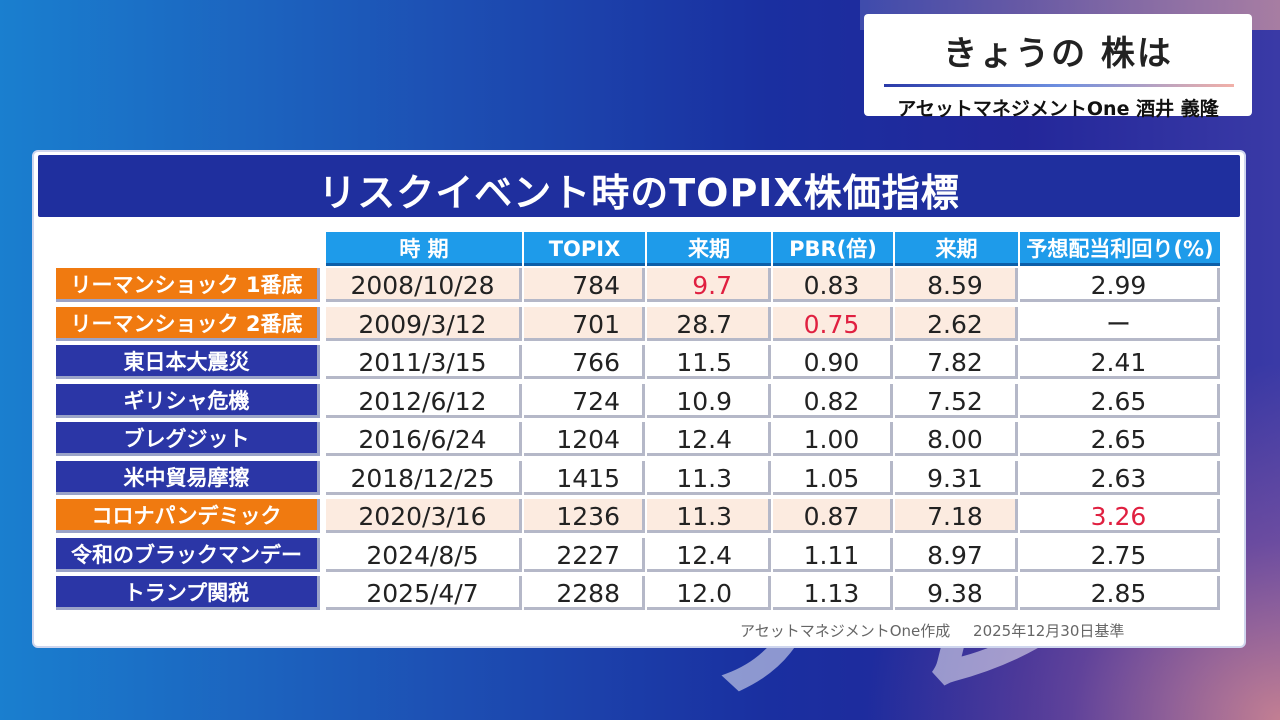 The image size is (1280, 720). Describe the element at coordinates (709, 362) in the screenshot. I see `table-cell: 11.5` at that location.